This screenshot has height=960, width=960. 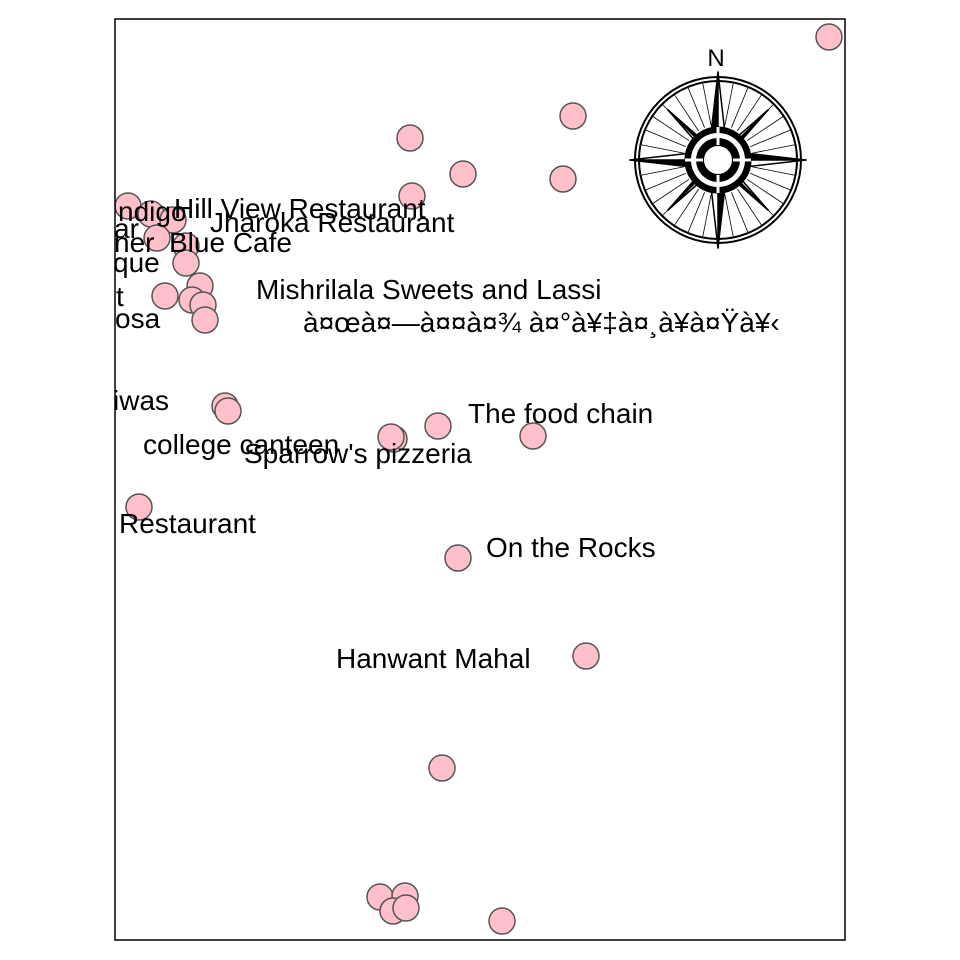 What do you see at coordinates (126, 228) in the screenshot?
I see `map-label: ar` at bounding box center [126, 228].